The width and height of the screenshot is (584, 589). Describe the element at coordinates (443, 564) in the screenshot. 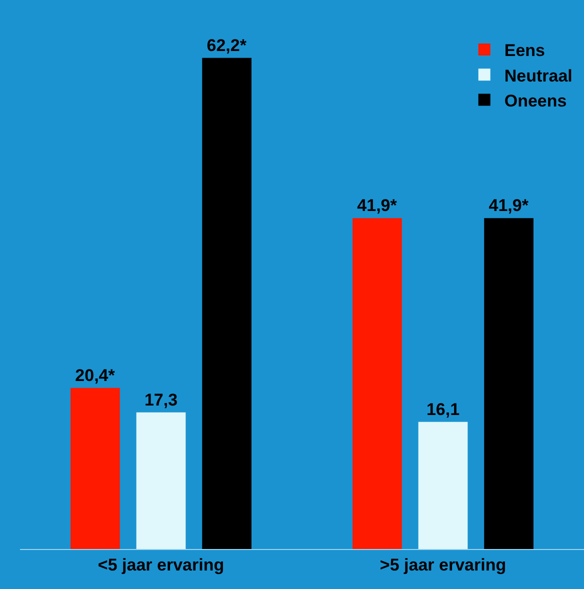

I see `x-tick-label: >5 jaar ervaring` at that location.